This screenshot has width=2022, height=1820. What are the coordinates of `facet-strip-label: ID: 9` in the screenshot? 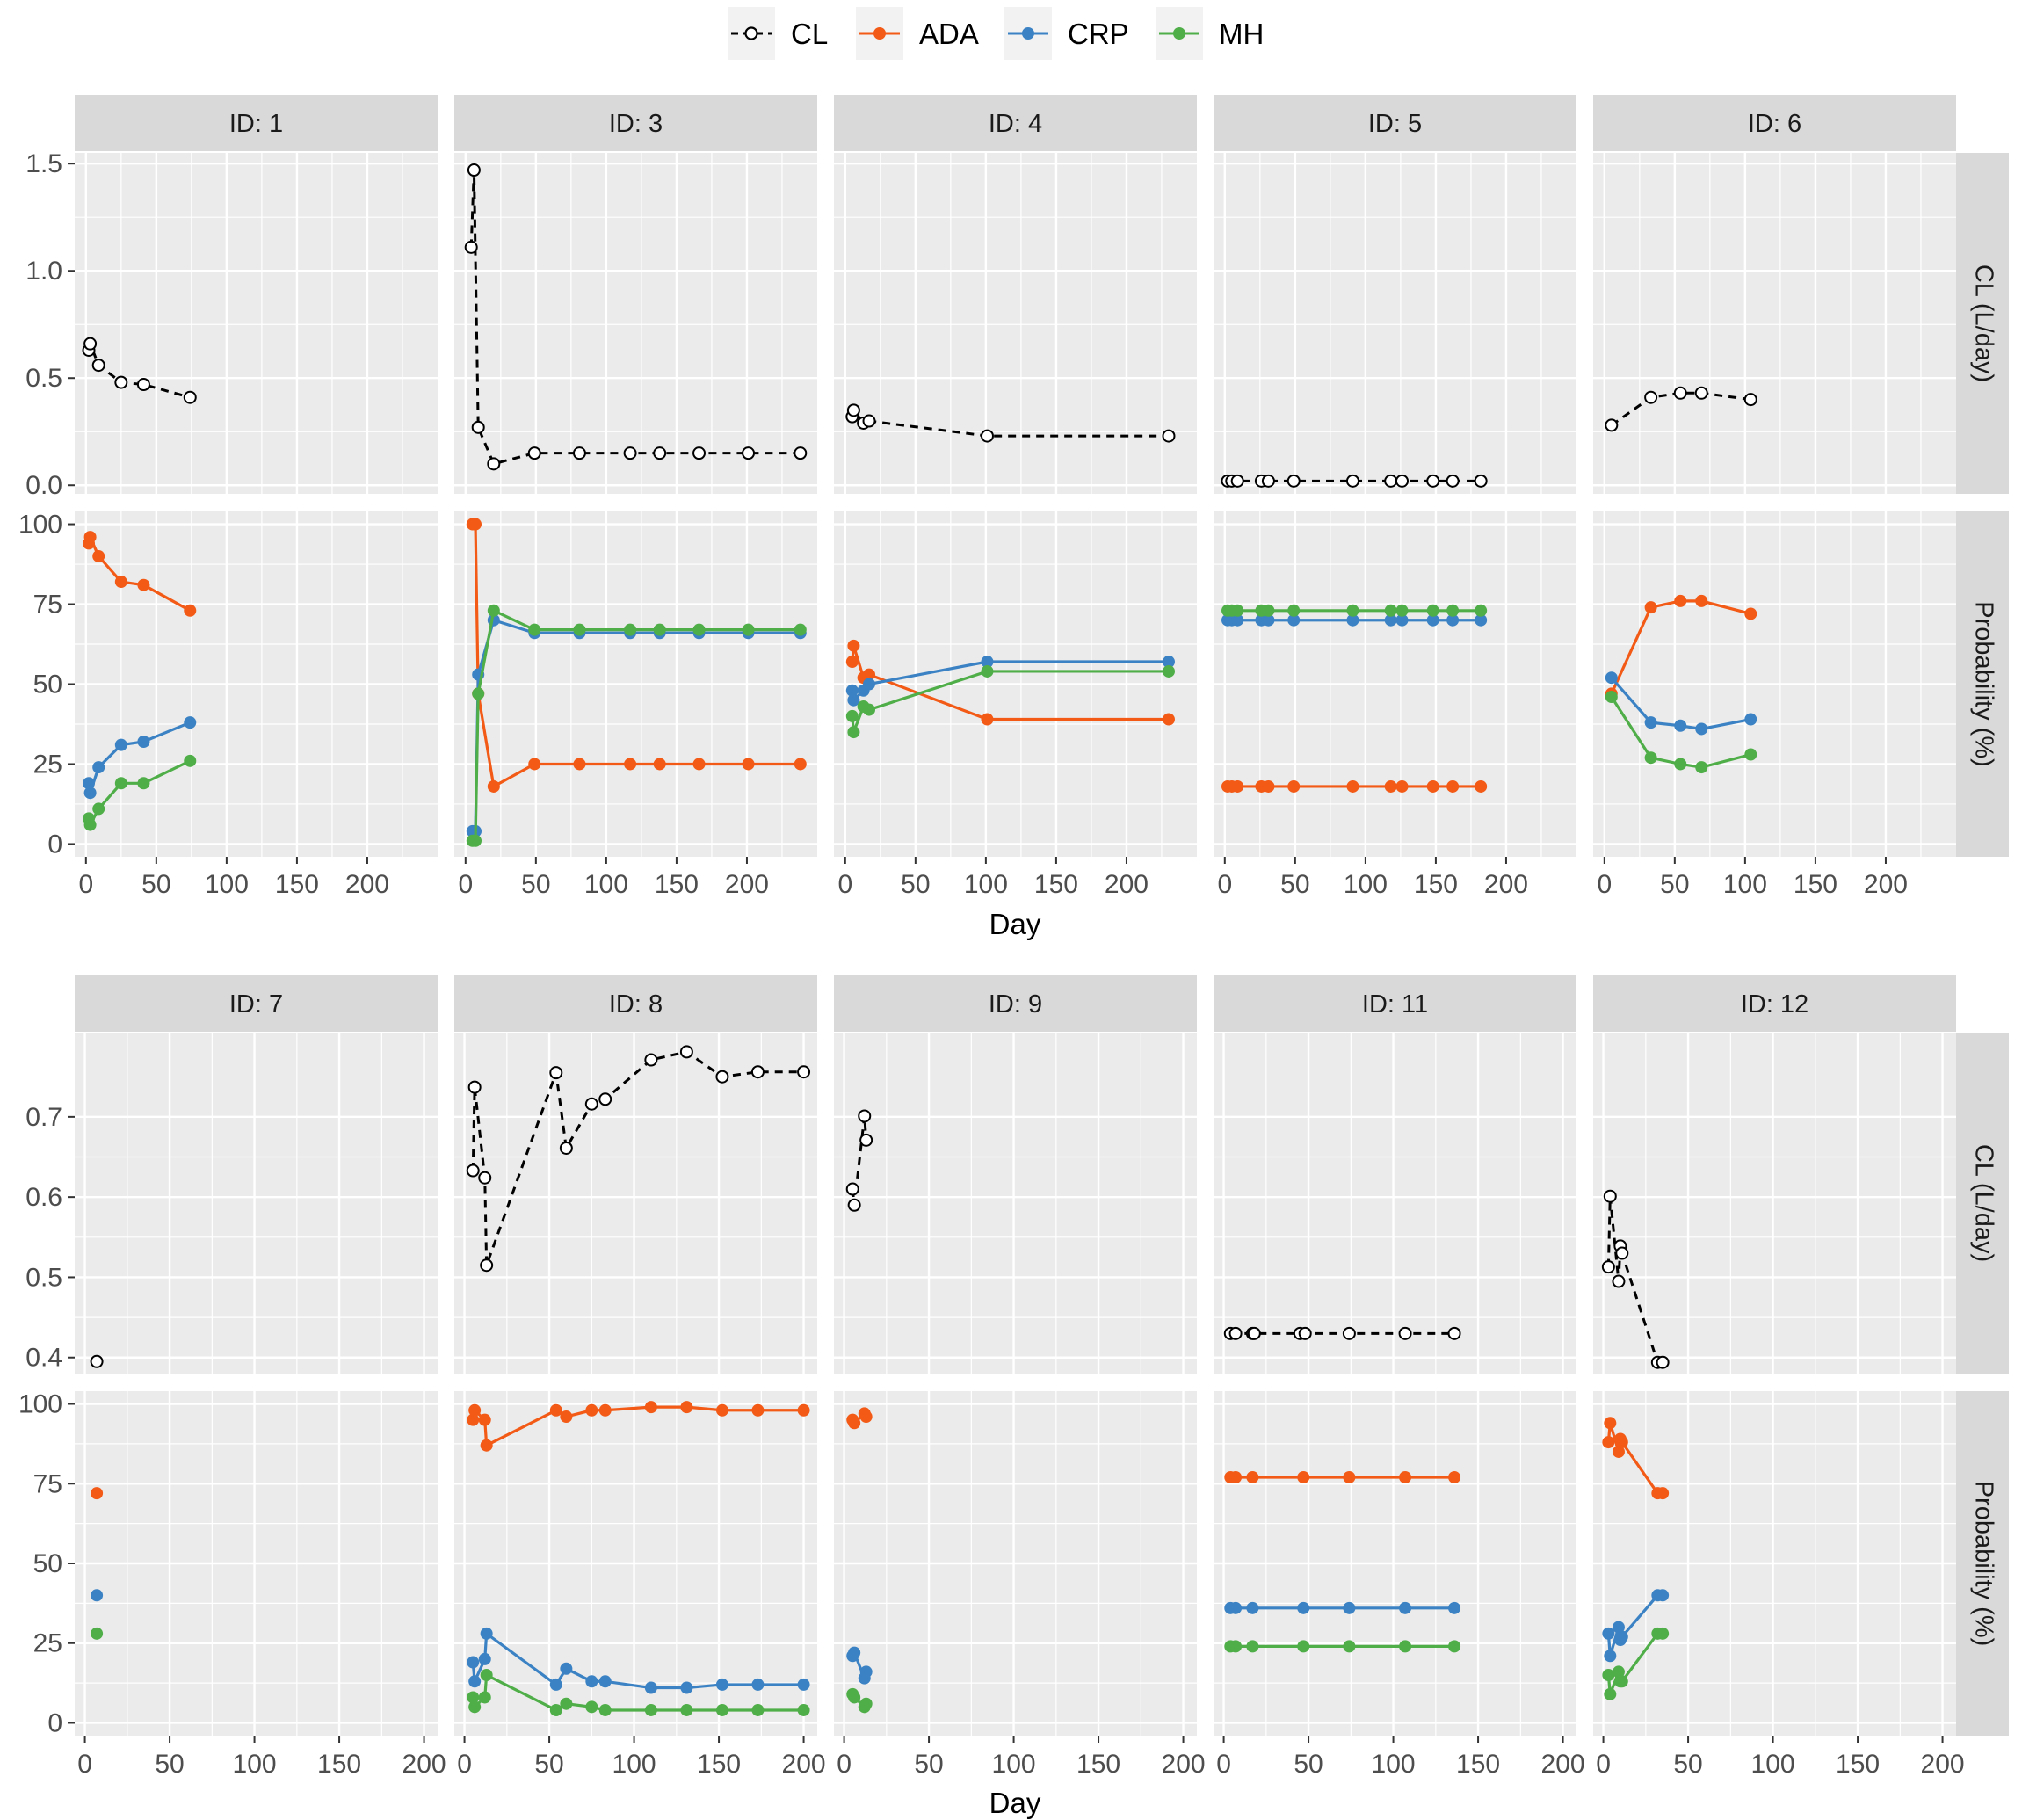 It's located at (1015, 1004).